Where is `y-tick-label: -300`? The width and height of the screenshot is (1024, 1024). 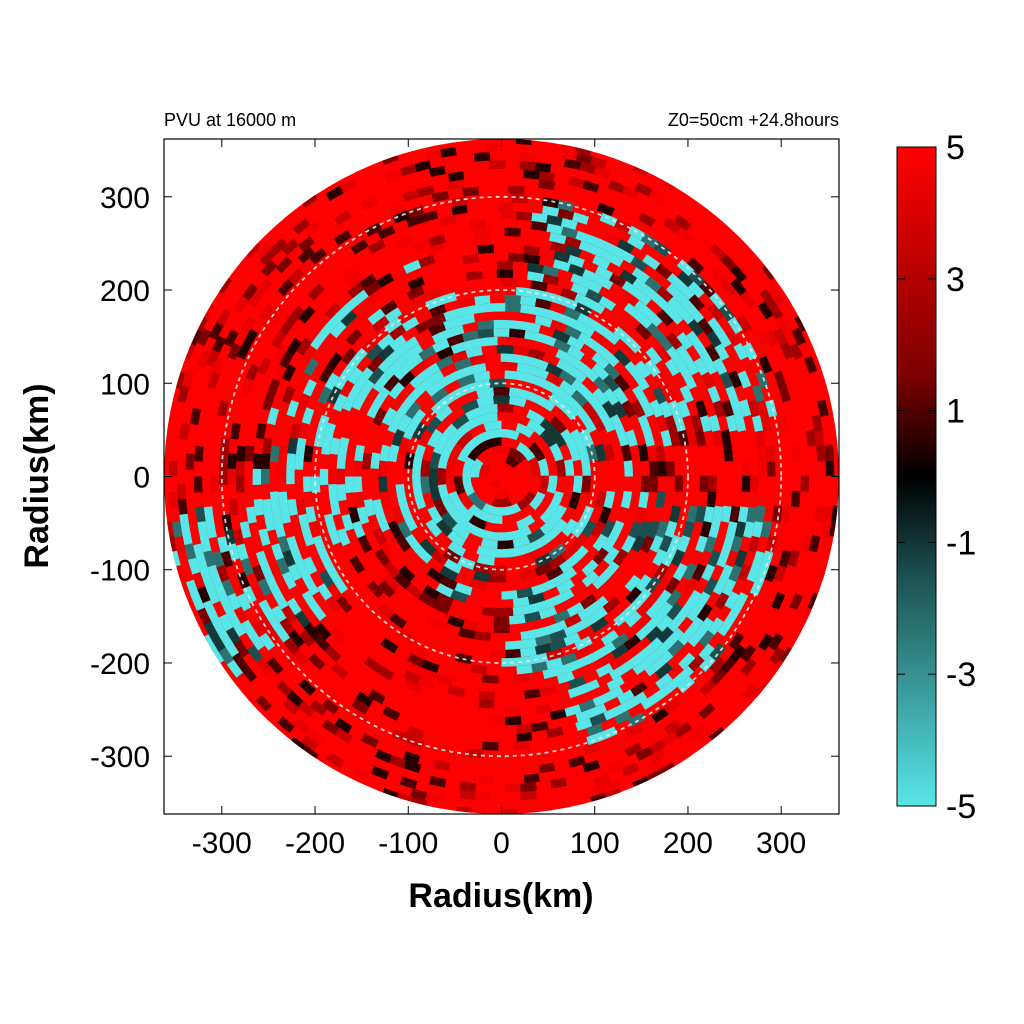 y-tick-label: -300 is located at coordinates (120, 757).